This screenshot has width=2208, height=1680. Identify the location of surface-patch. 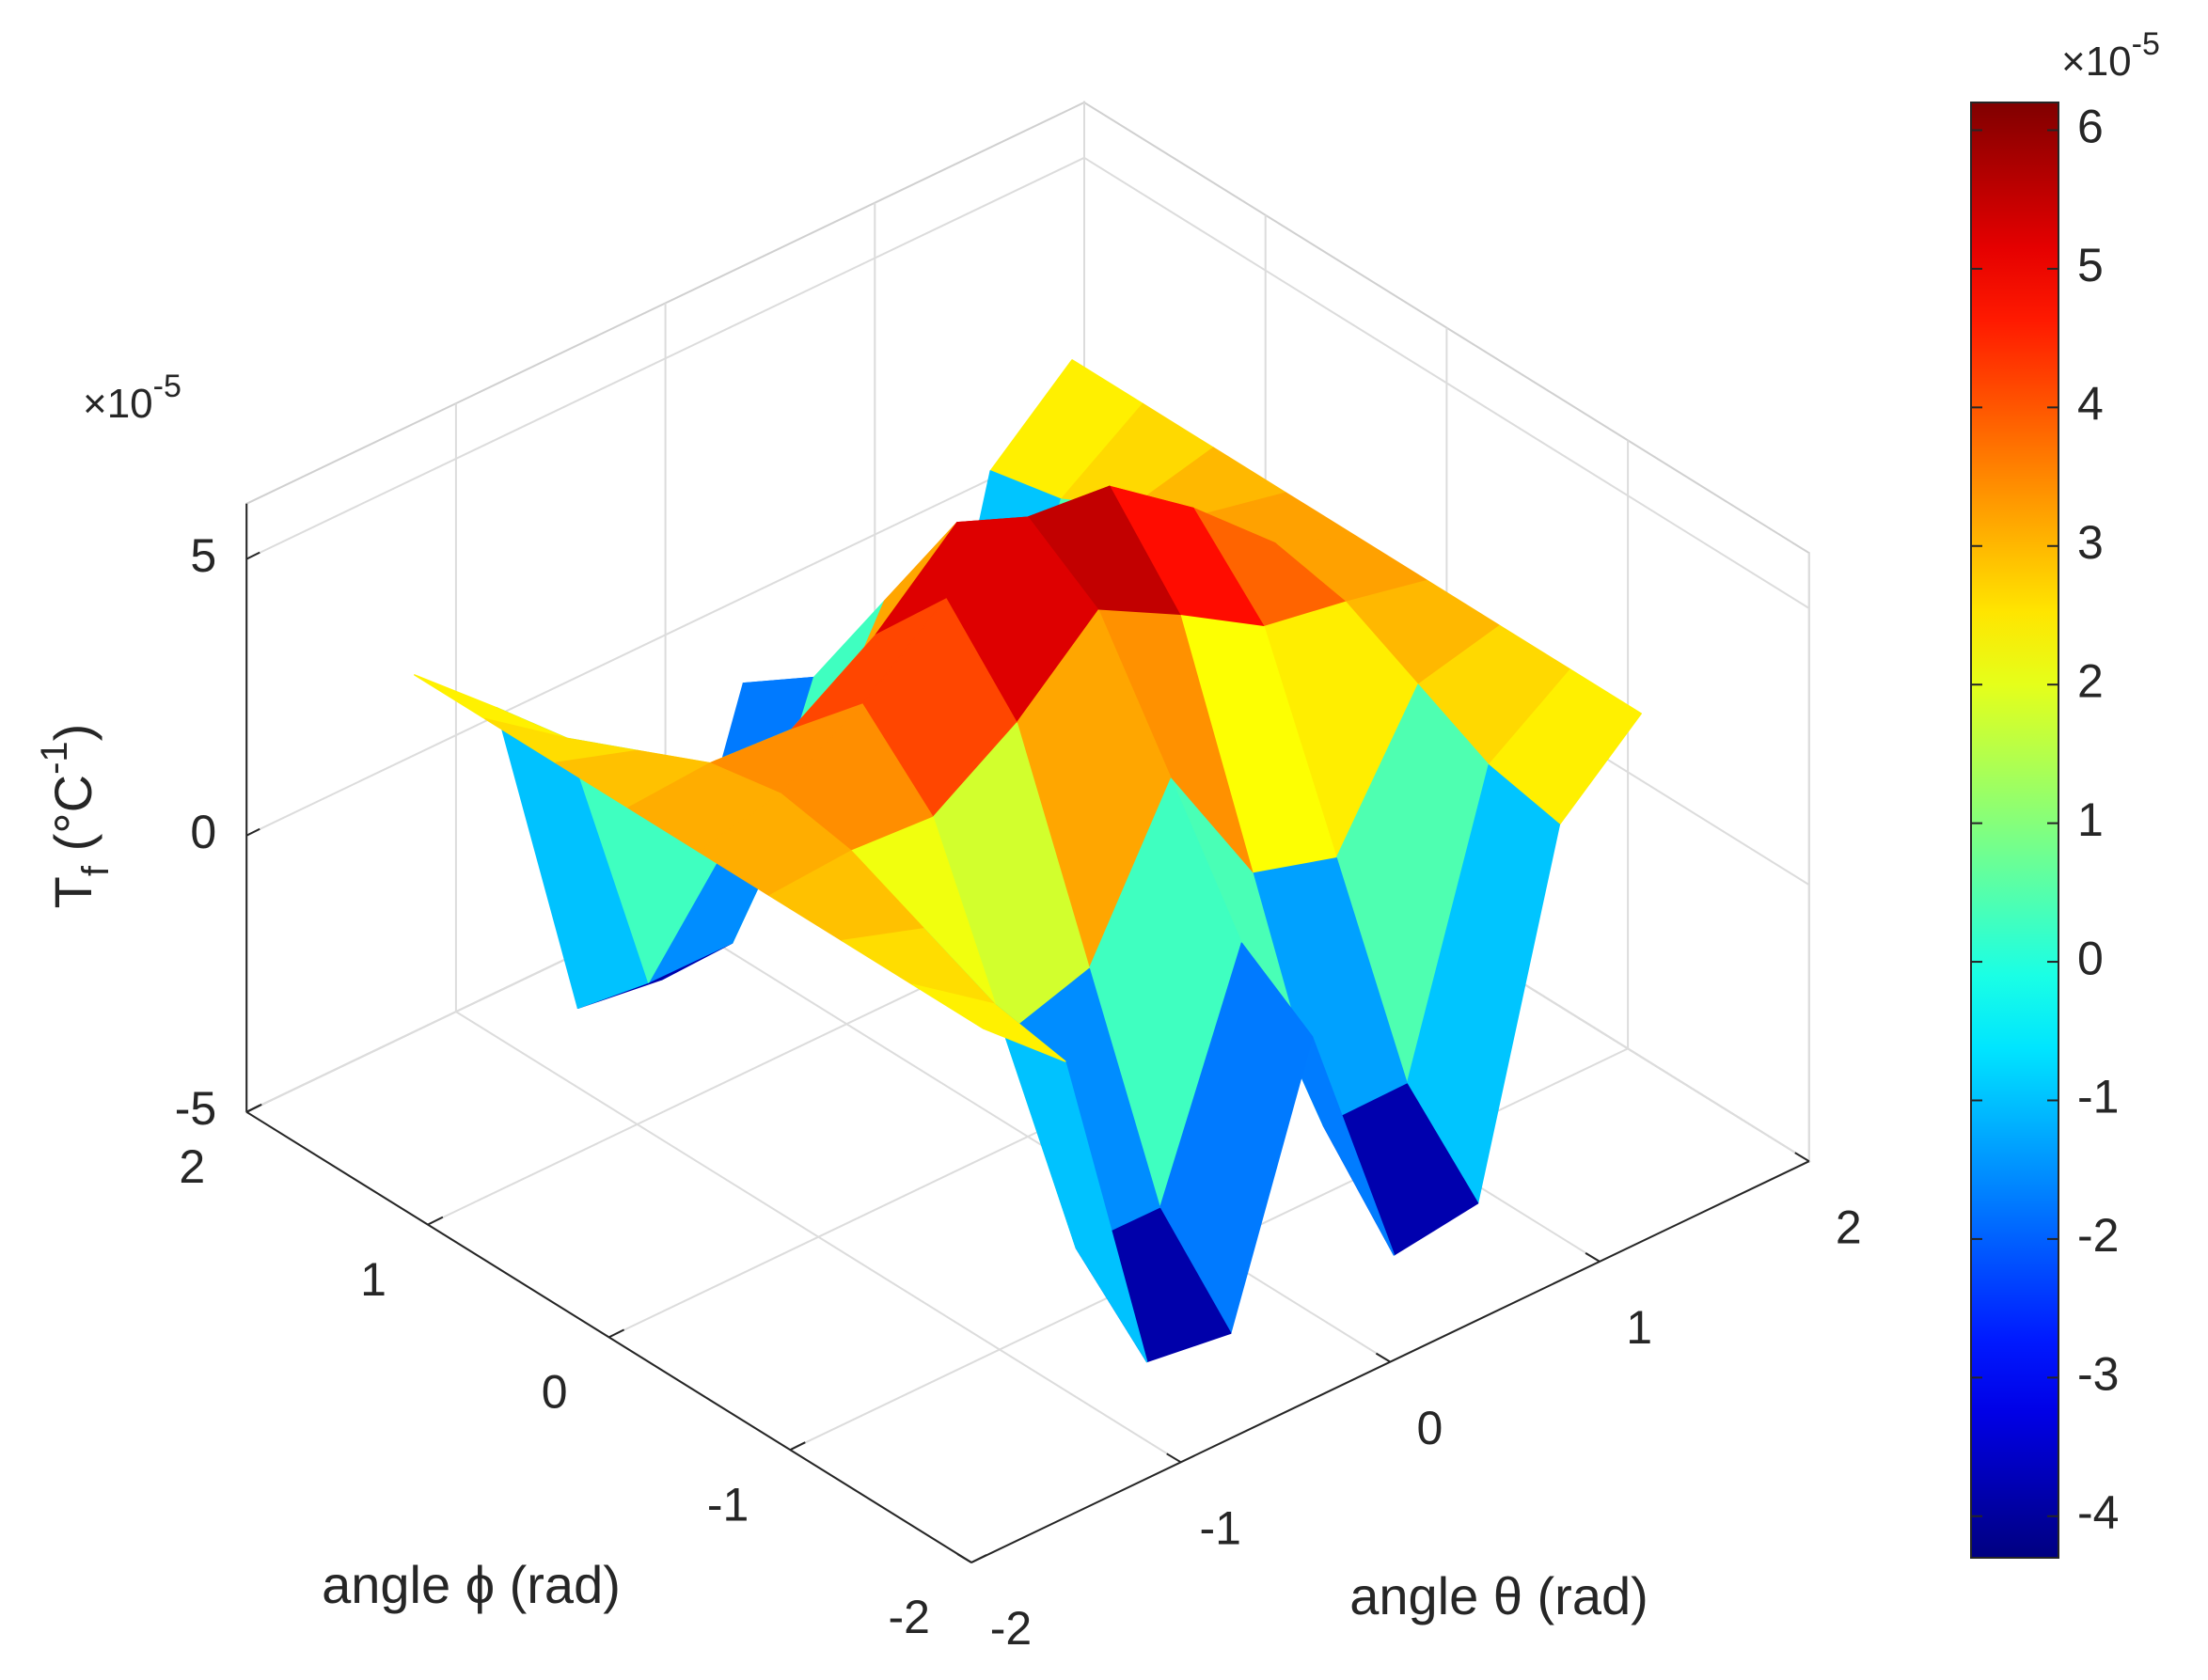
(988, 1022).